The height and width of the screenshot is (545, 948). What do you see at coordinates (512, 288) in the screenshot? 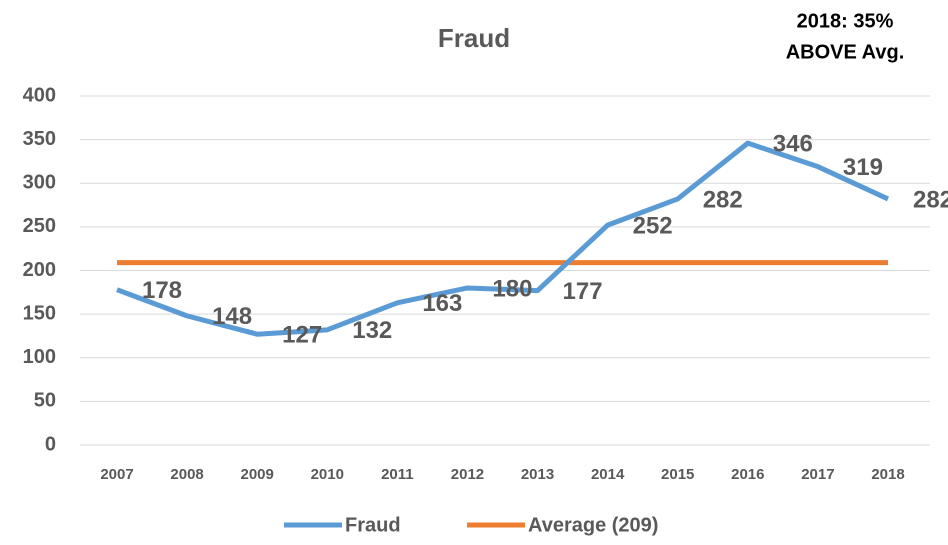
I see `data-label: 180` at bounding box center [512, 288].